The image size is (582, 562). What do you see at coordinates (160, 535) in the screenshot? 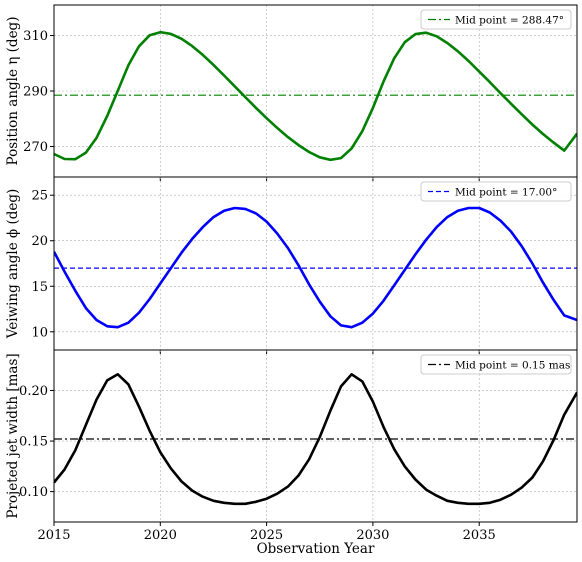
I see `x-tick-label: 2020` at bounding box center [160, 535].